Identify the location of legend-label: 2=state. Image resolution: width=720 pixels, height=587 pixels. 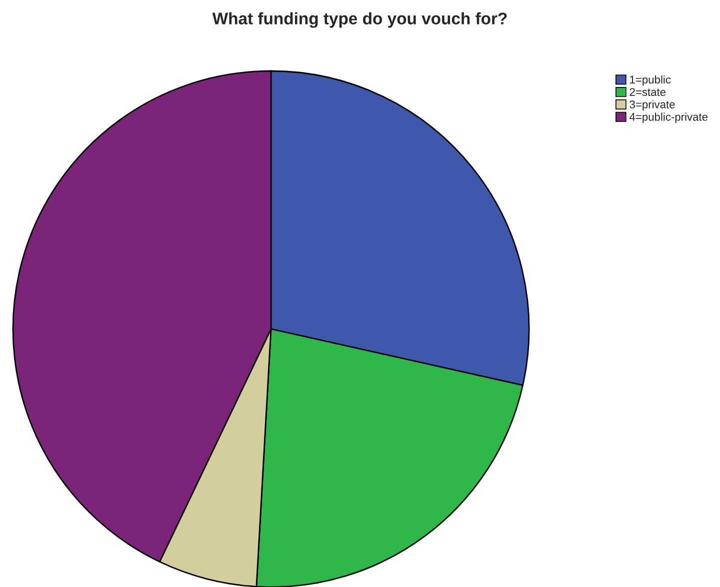
(648, 92).